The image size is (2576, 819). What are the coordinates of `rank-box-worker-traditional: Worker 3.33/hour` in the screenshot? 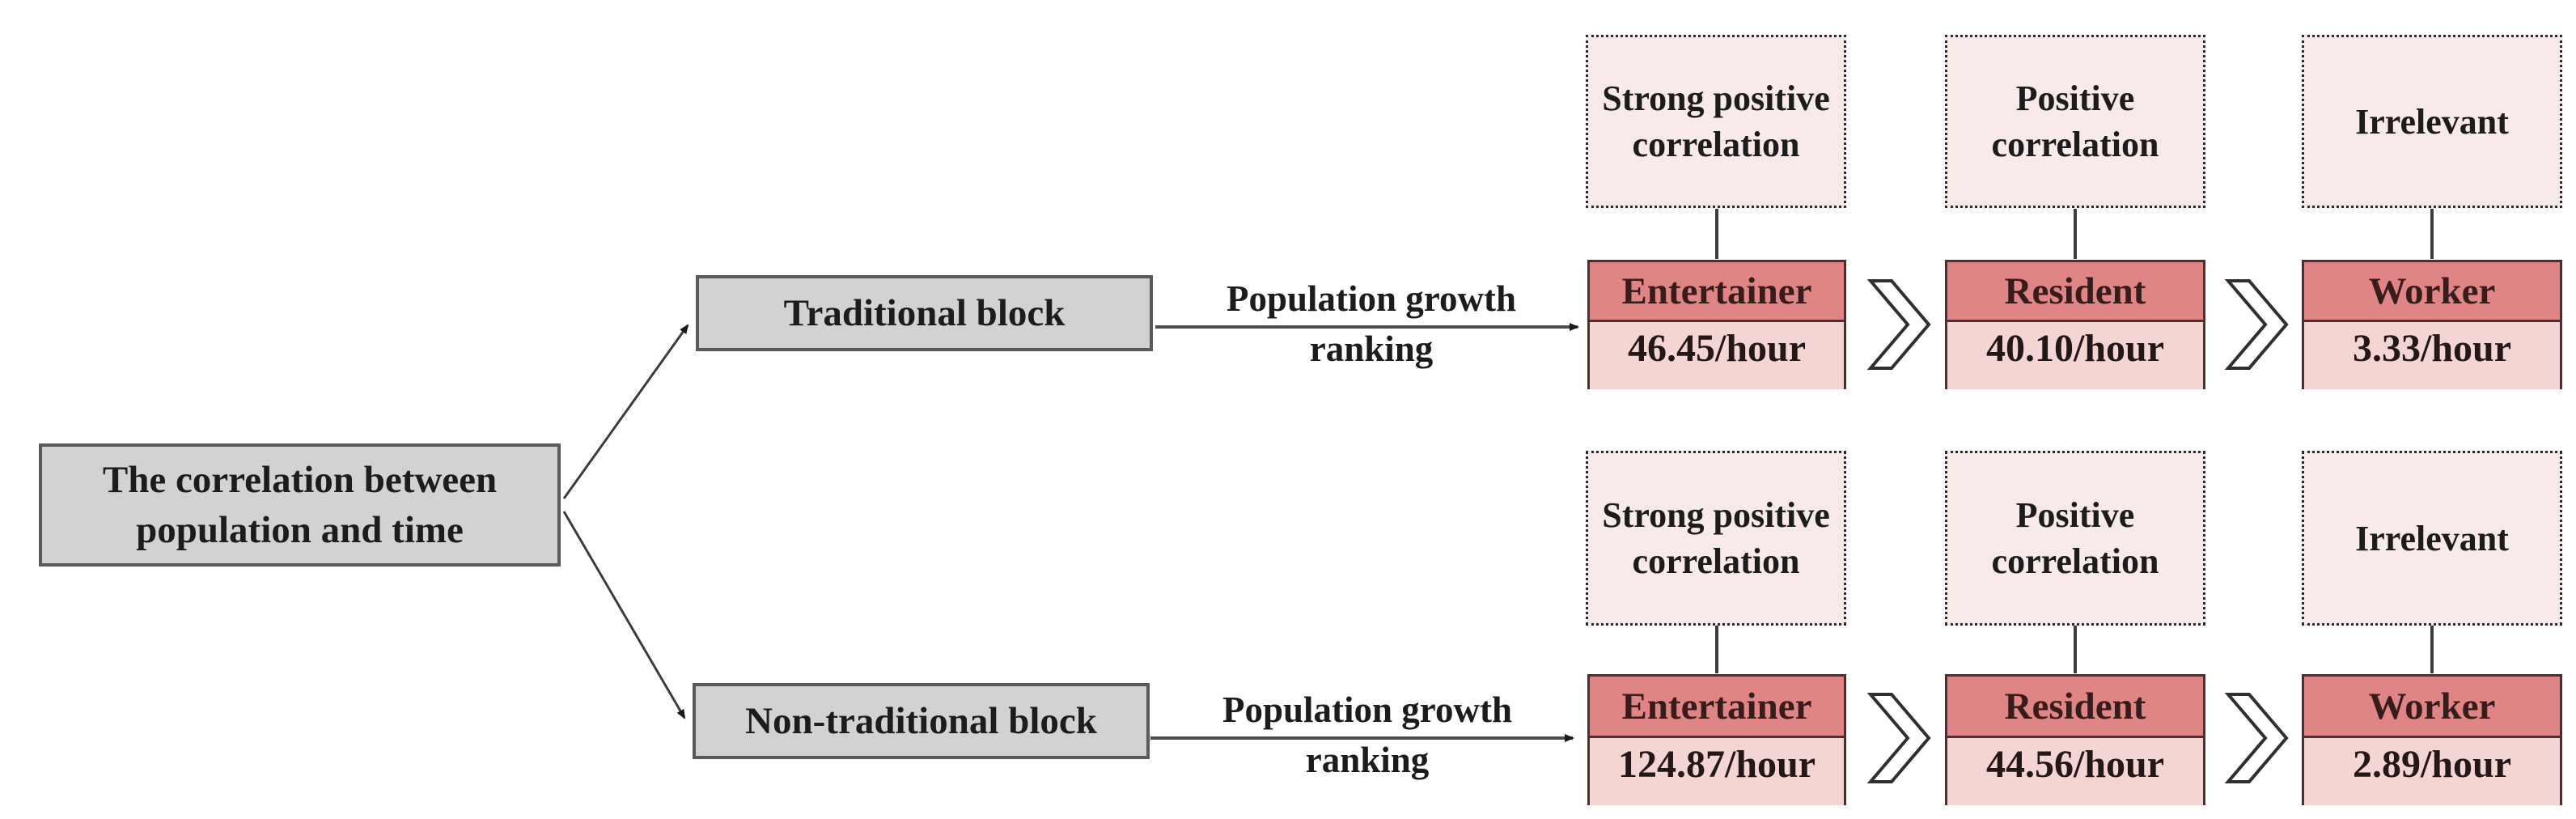 It's located at (2432, 324).